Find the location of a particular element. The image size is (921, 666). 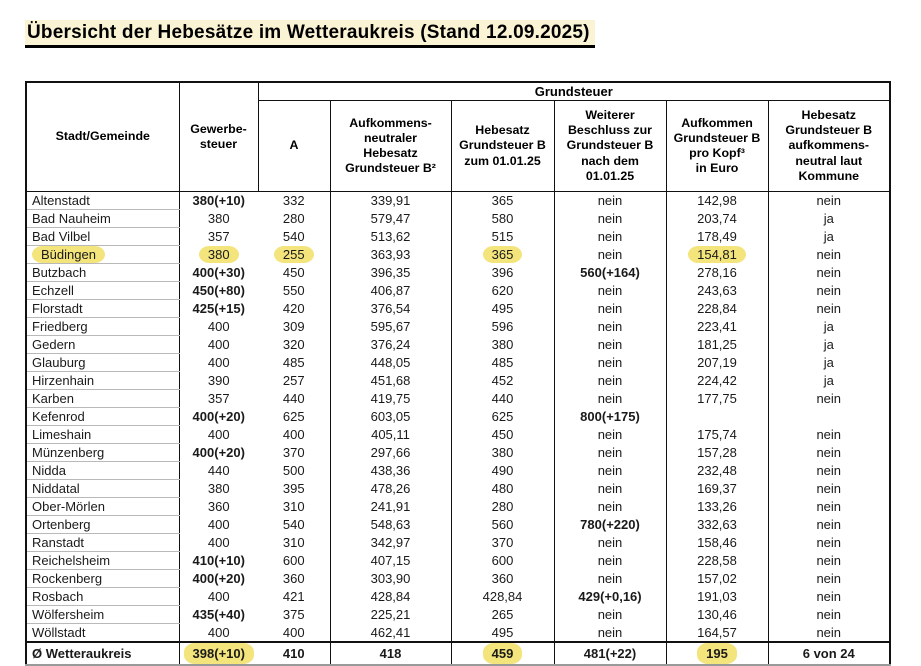

cell-aufkommen-pro-kopf is located at coordinates (717, 416).